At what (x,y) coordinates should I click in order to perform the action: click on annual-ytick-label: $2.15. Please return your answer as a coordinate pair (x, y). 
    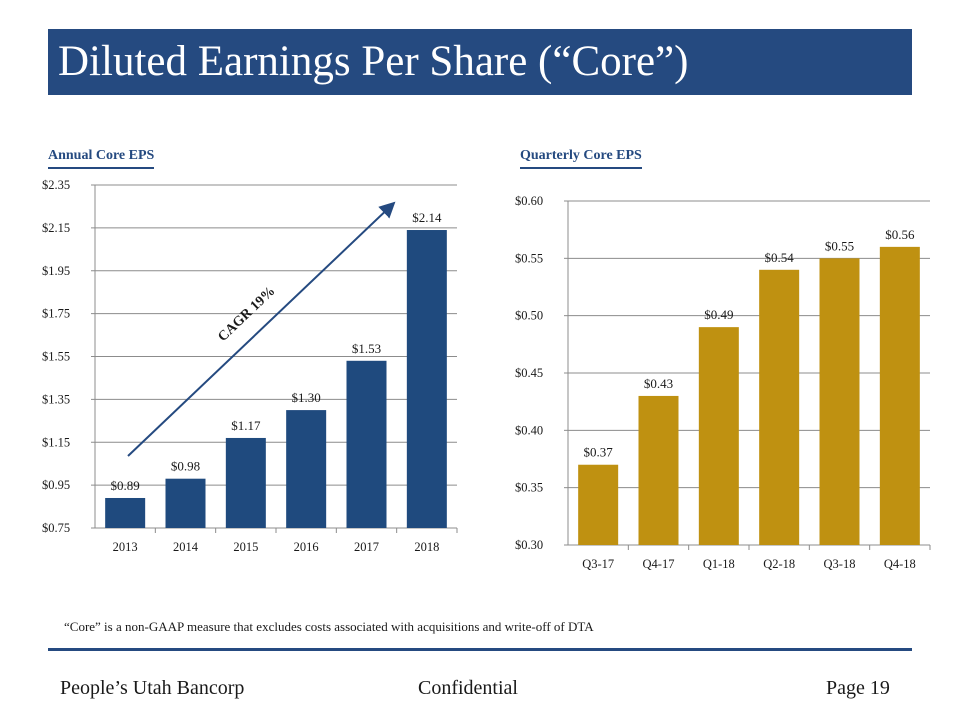
    Looking at the image, I should click on (56, 228).